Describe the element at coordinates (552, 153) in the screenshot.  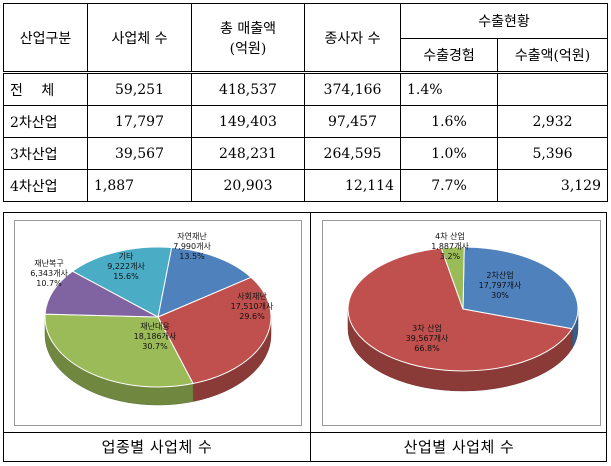
I see `row-export-amount: 5,396` at that location.